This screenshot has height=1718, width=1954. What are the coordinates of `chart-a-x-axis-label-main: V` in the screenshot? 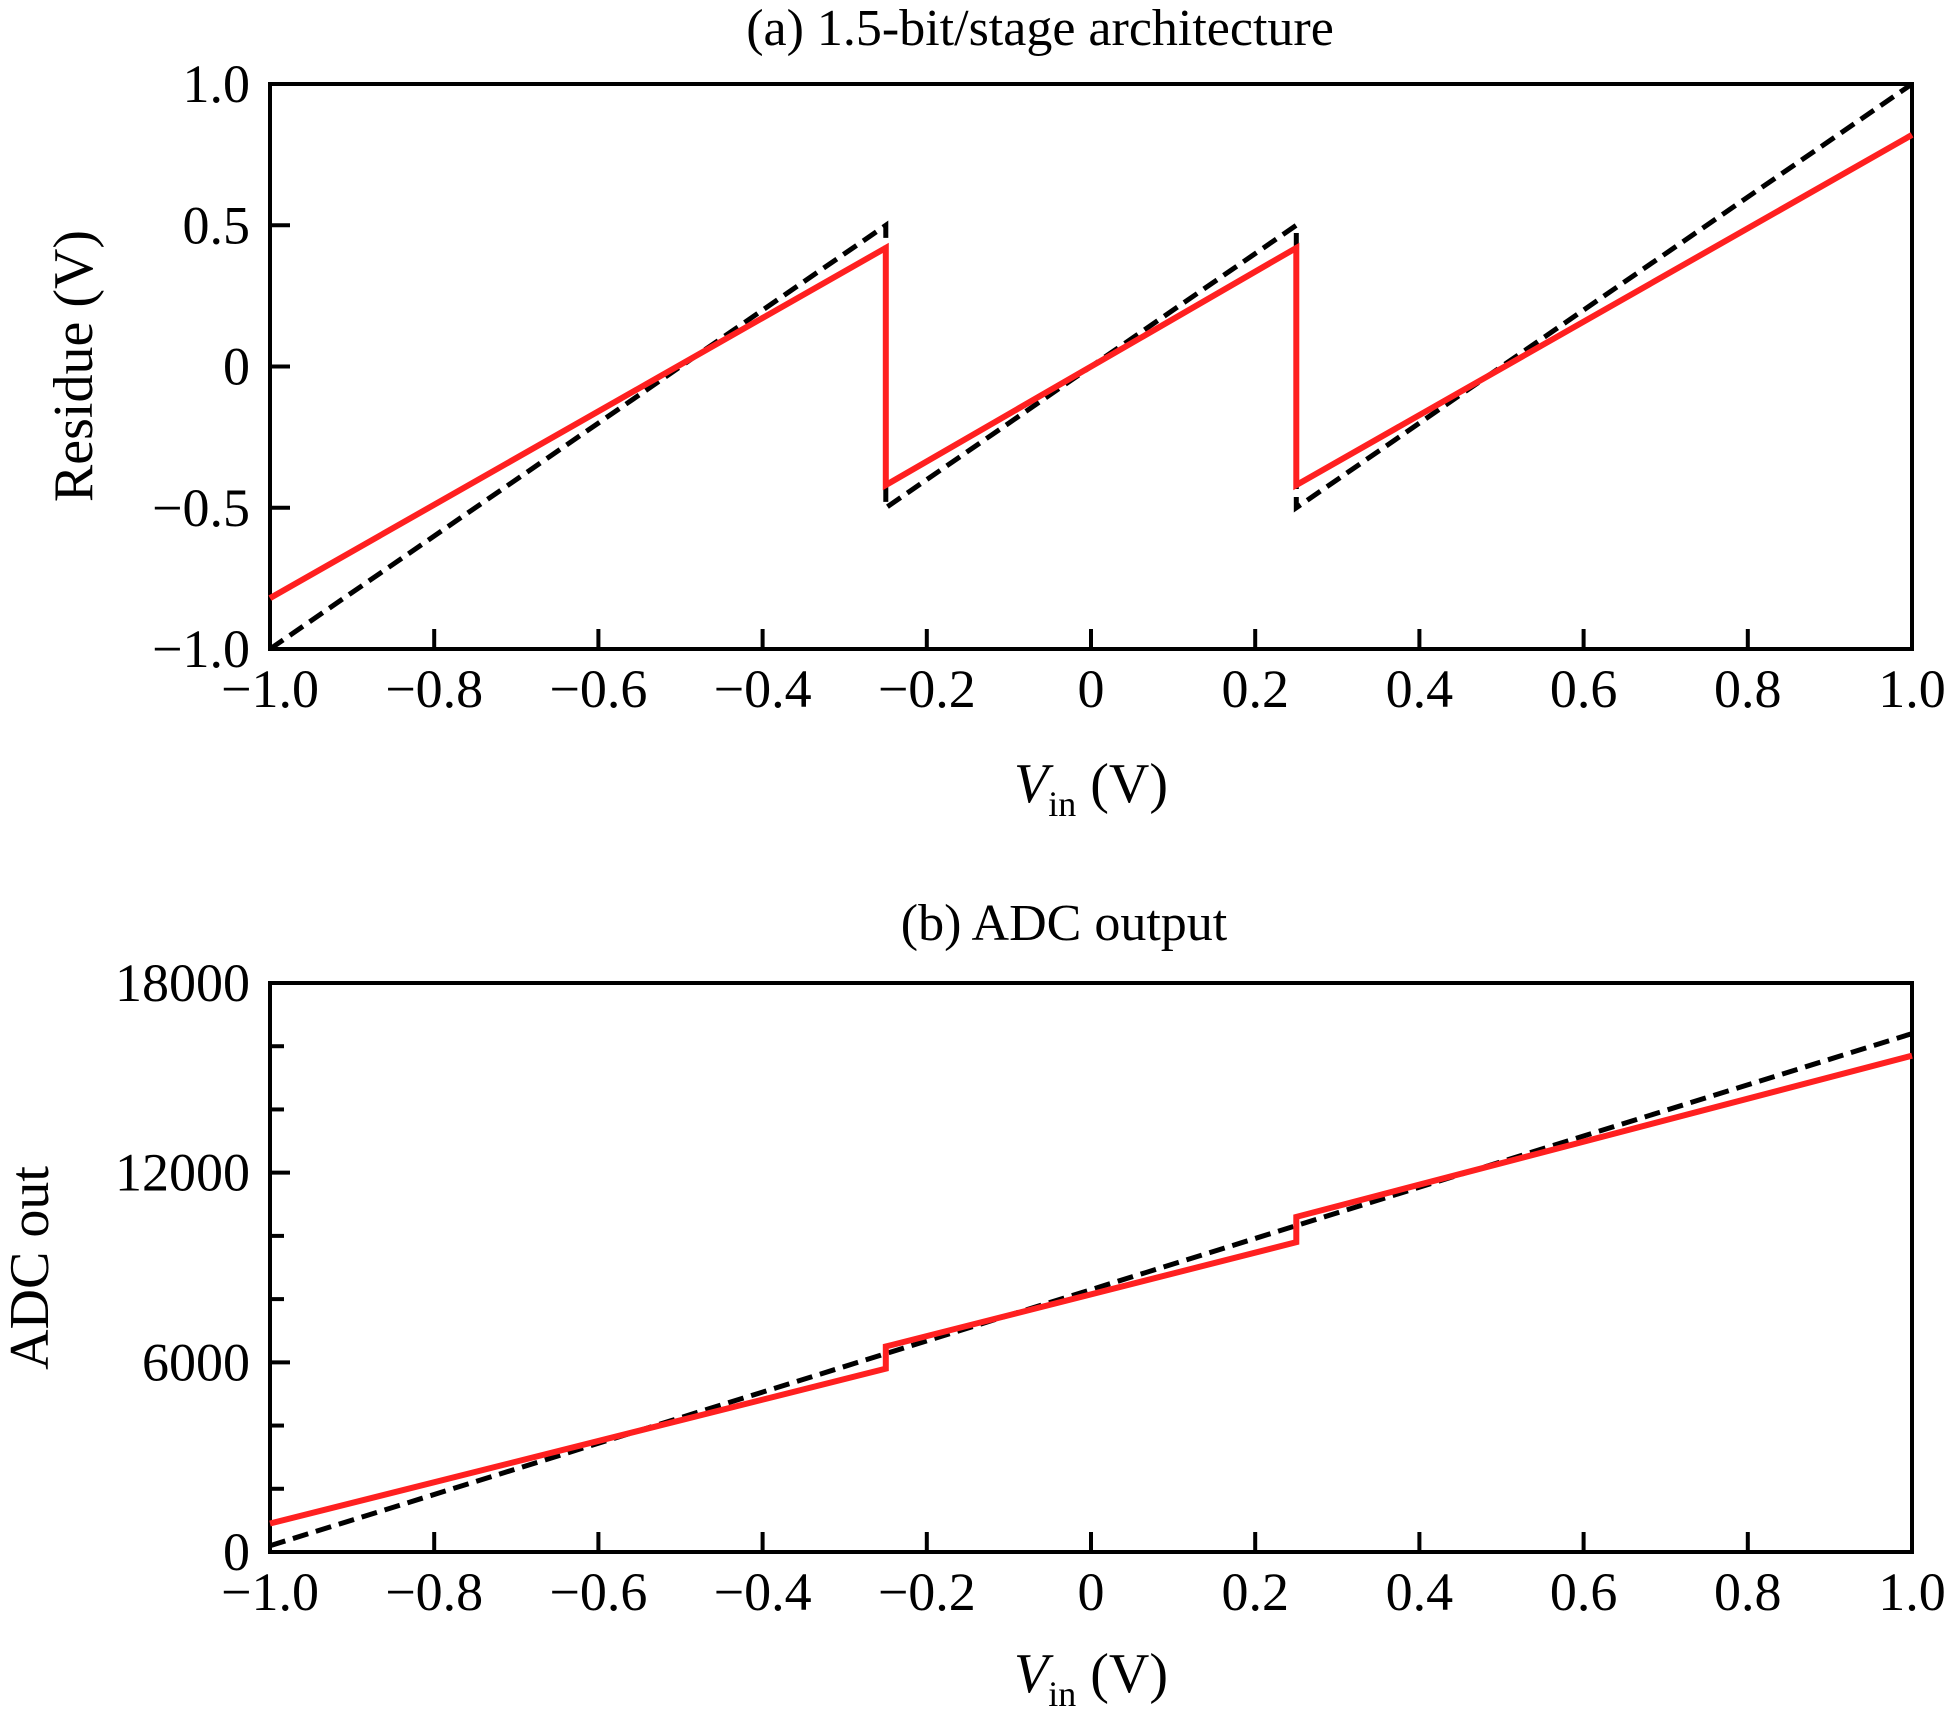 It's located at (1034, 784).